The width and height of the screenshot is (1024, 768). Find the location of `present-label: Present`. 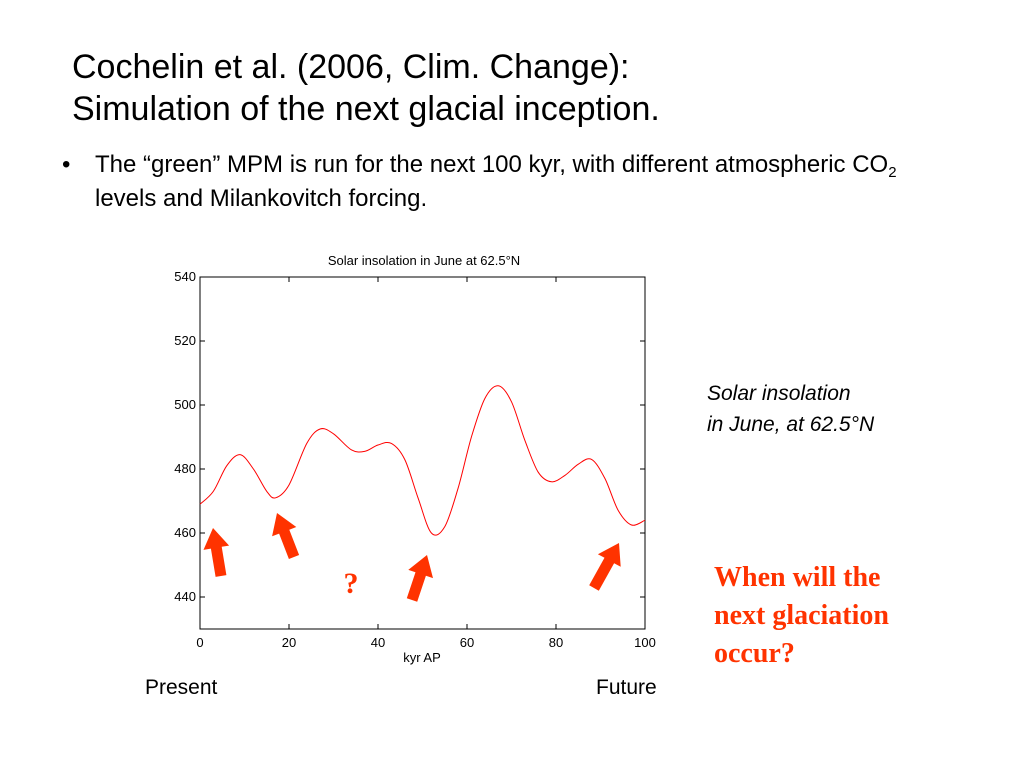

present-label: Present is located at coordinates (181, 687).